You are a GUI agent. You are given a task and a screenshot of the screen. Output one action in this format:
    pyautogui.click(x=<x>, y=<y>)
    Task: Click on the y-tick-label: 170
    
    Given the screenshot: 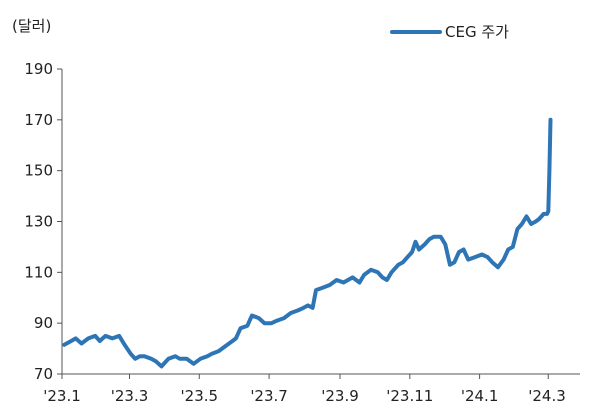 What is the action you would take?
    pyautogui.click(x=38, y=120)
    